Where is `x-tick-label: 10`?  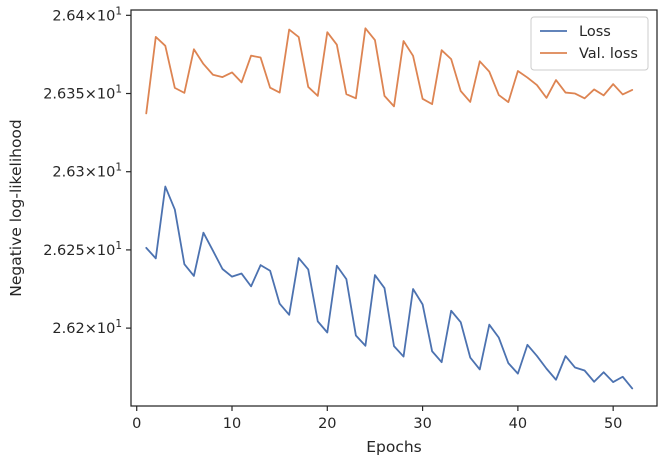
x-tick-label: 10 is located at coordinates (232, 424).